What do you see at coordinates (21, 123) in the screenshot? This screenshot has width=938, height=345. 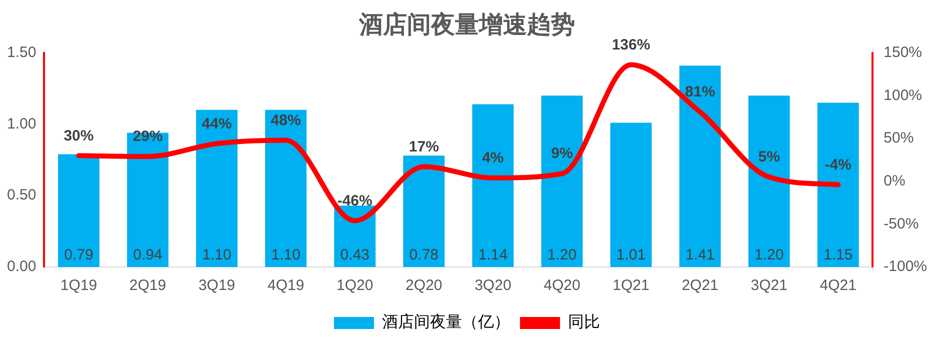 I see `y-tick-label: 1.00` at bounding box center [21, 123].